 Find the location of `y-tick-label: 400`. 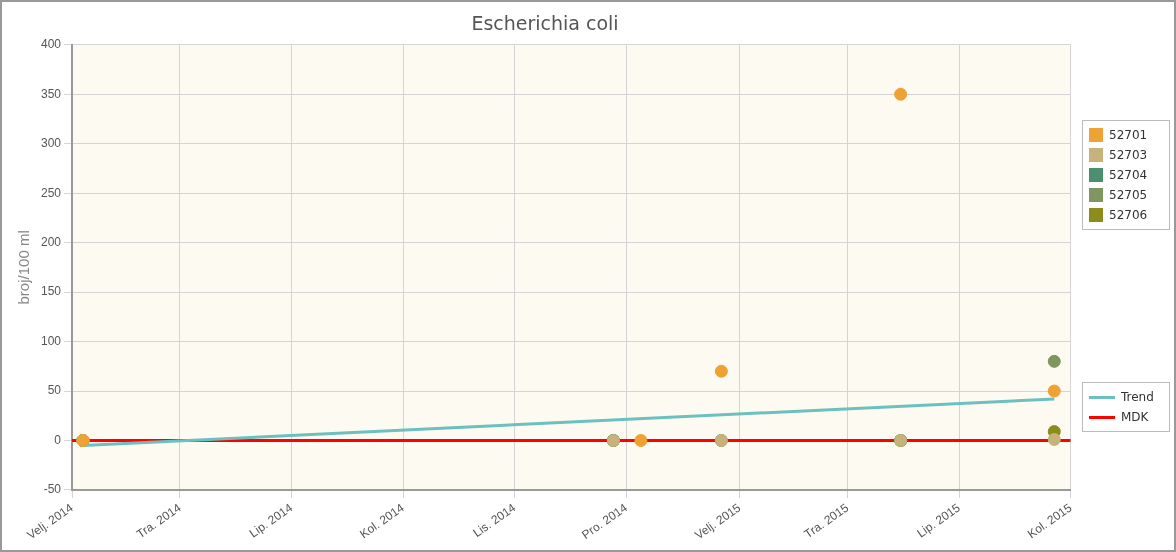

y-tick-label: 400 is located at coordinates (51, 44).